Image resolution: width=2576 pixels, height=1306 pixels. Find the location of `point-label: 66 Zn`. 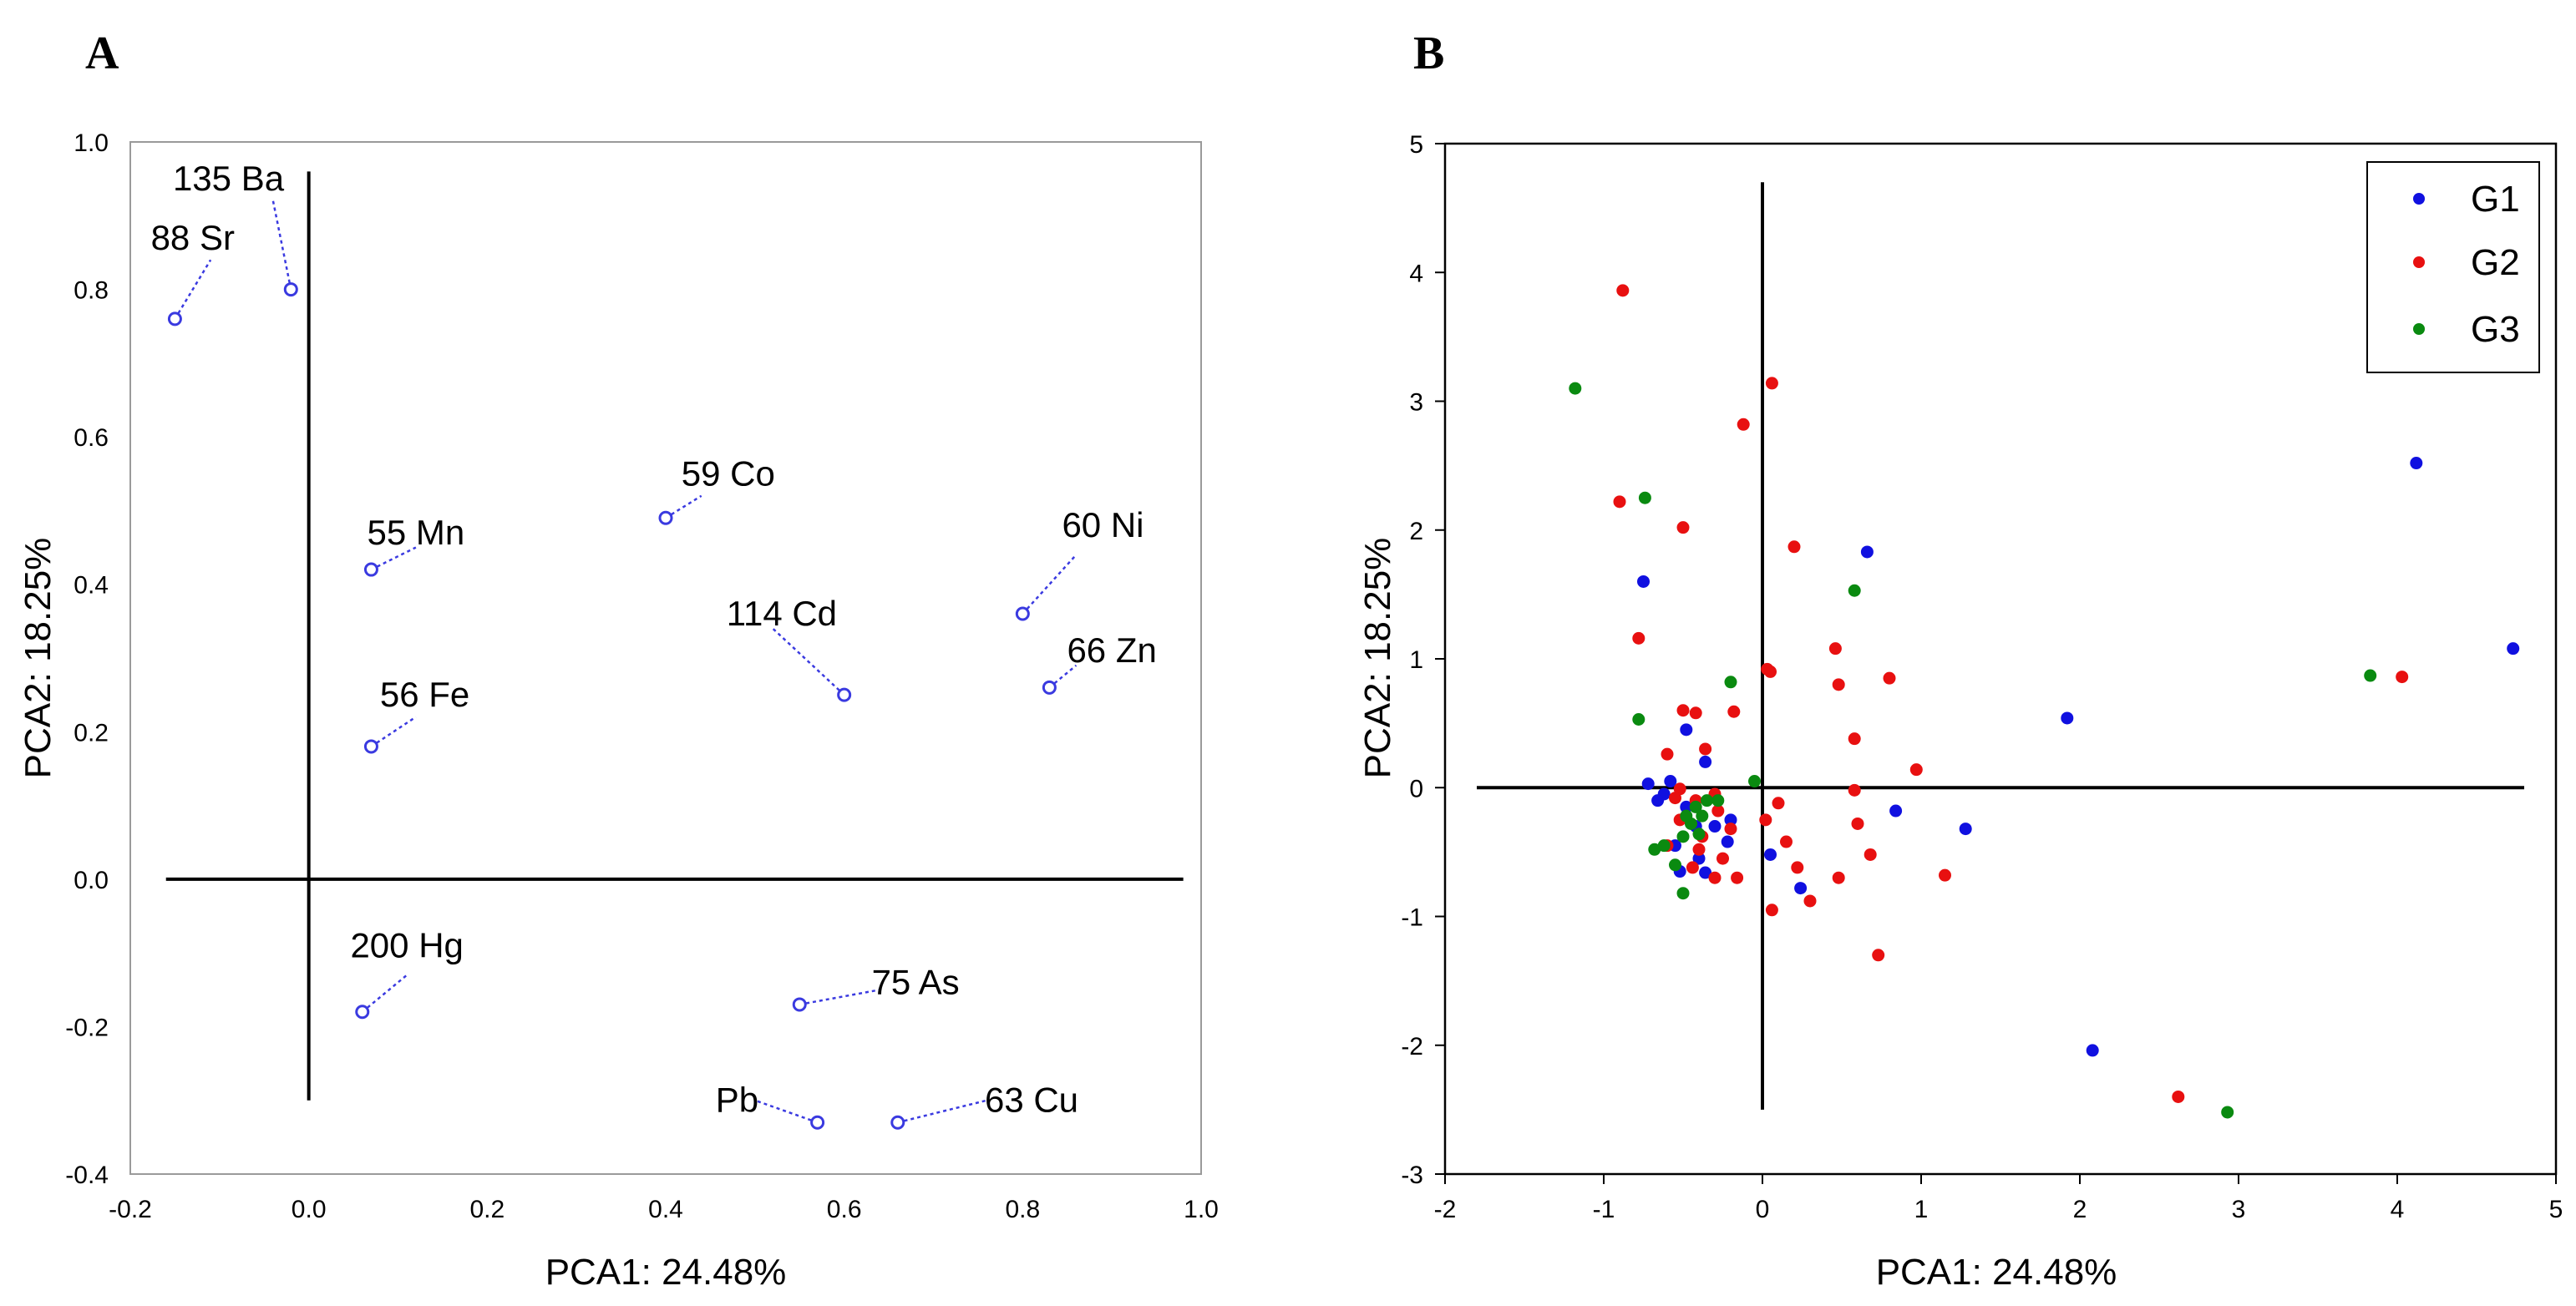

point-label: 66 Zn is located at coordinates (1111, 650).